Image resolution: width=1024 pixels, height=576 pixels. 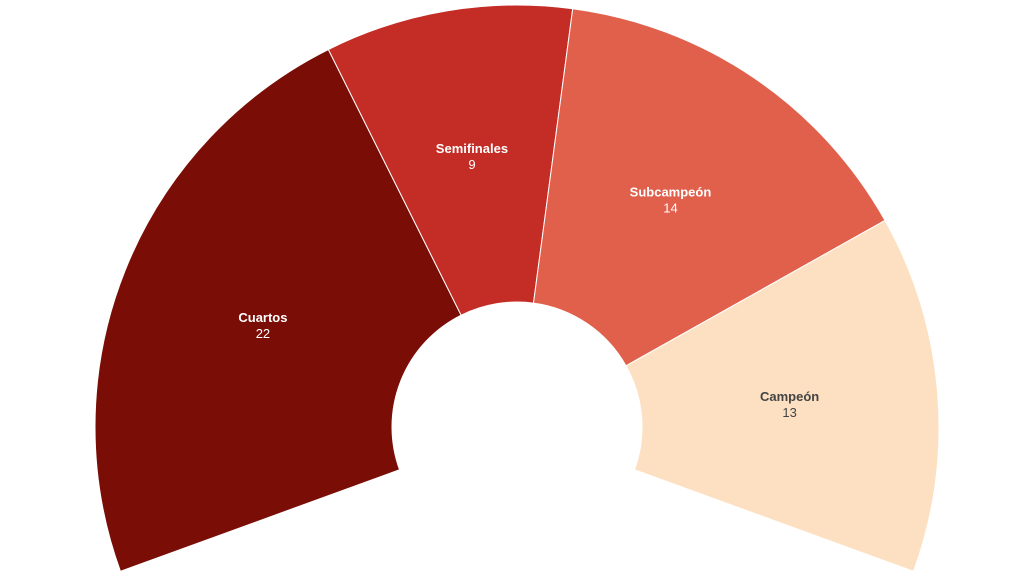 I want to click on slice-value: 9, so click(x=471, y=164).